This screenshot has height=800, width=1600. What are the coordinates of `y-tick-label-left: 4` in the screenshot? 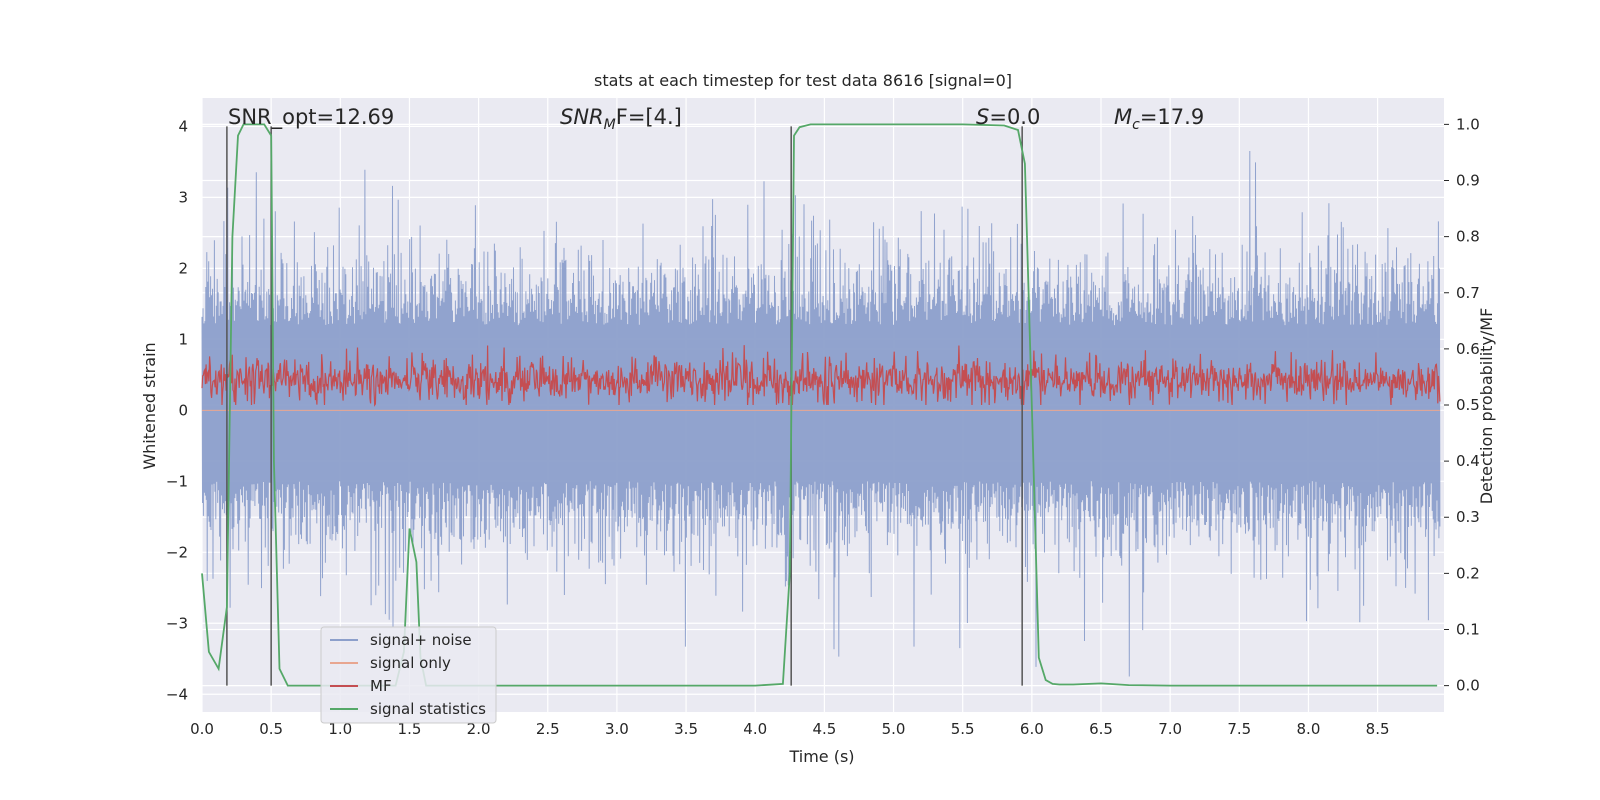 It's located at (183, 126).